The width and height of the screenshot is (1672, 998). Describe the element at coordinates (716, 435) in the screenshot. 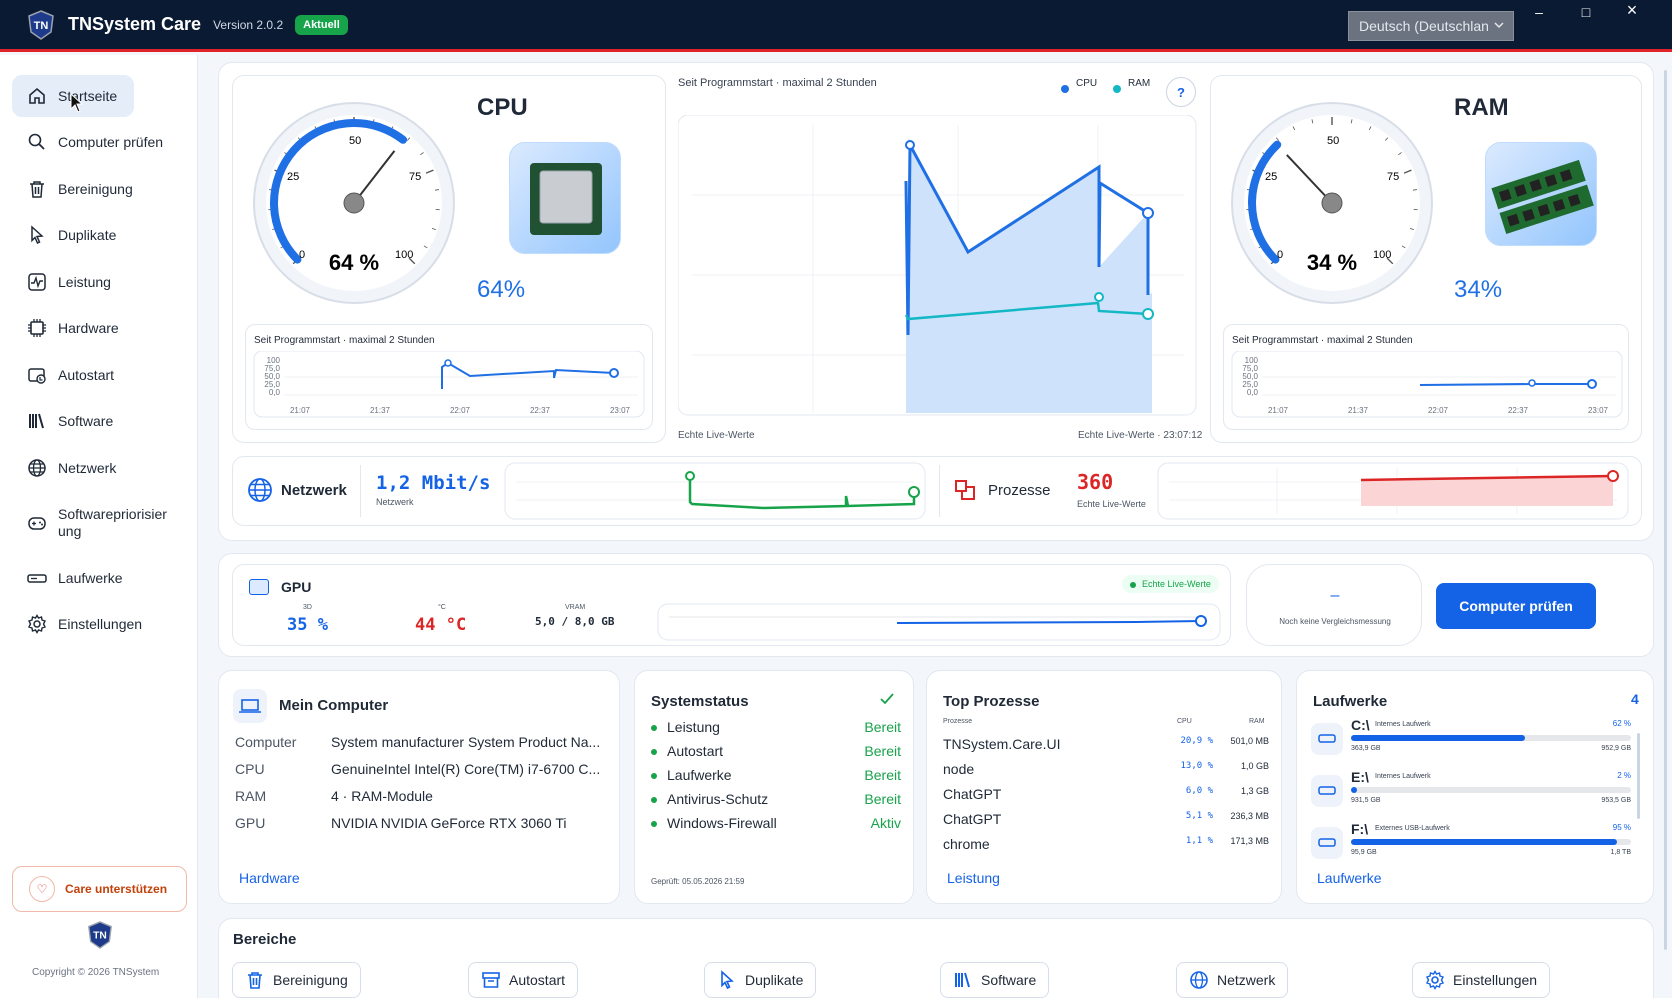

I see `chart-footer-left: Echte Live-Werte` at that location.